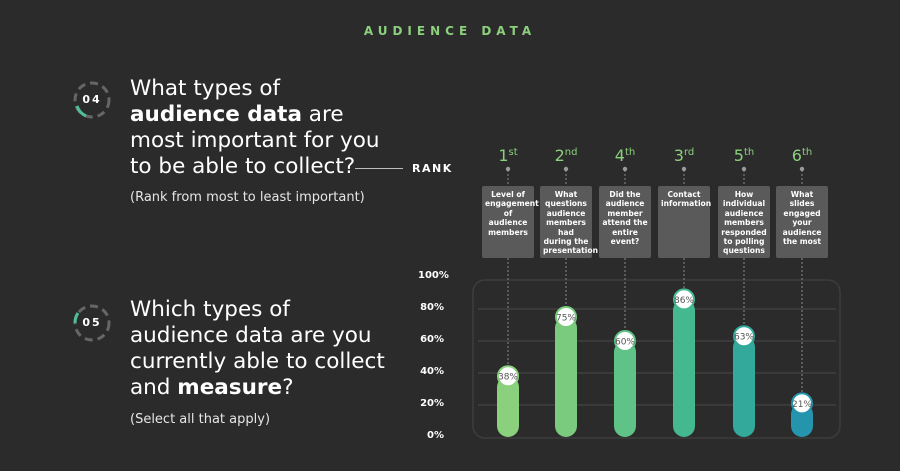  I want to click on y-tick-label: 60%, so click(432, 339).